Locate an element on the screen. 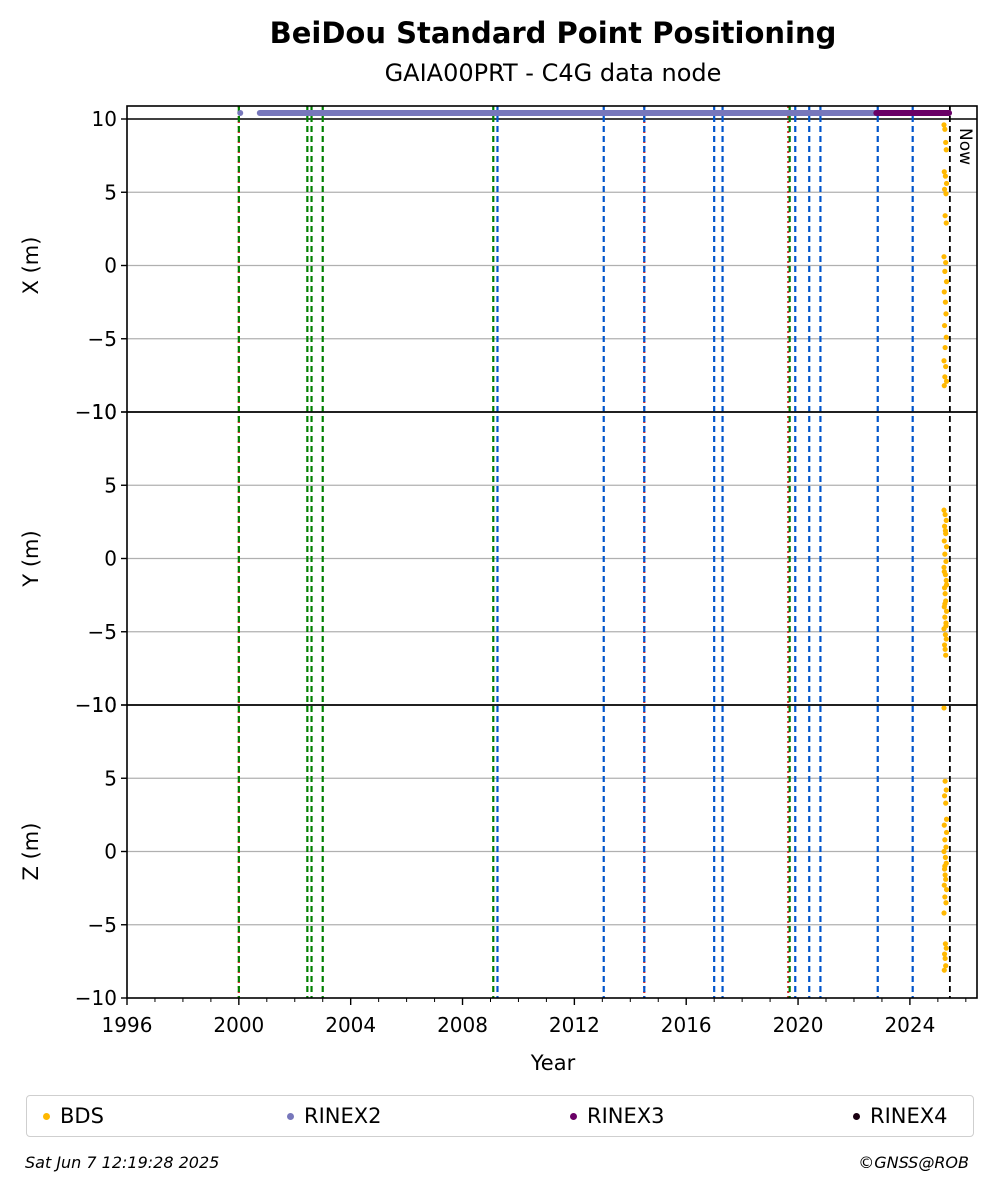 This screenshot has height=1194, width=997. x-tick-label: 2016 is located at coordinates (686, 1025).